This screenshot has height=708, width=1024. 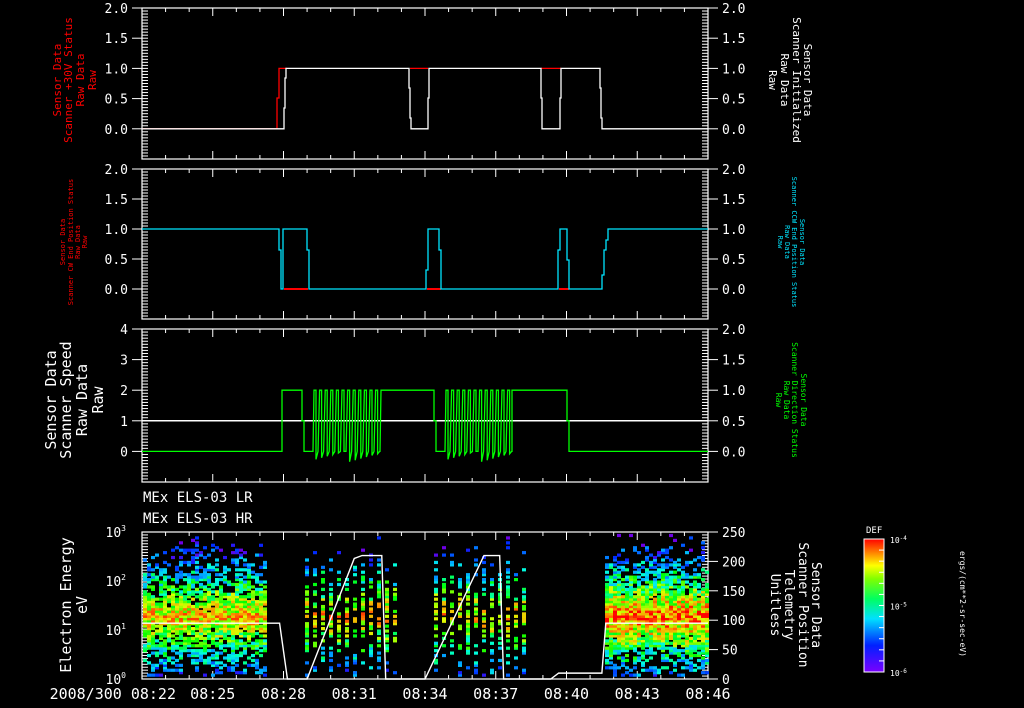 What do you see at coordinates (426, 605) in the screenshot?
I see `spectrogram` at bounding box center [426, 605].